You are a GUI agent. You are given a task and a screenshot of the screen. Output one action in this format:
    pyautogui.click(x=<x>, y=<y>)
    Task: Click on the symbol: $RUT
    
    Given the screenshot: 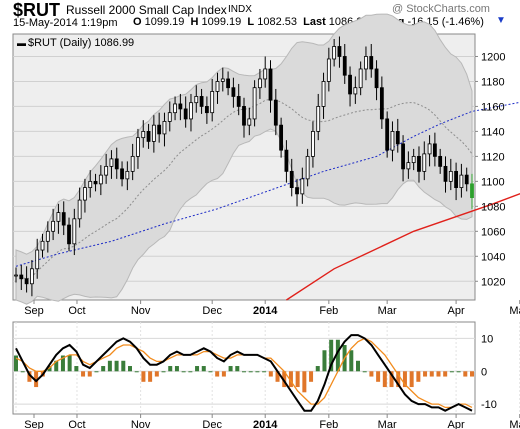 What is the action you would take?
    pyautogui.click(x=37, y=10)
    